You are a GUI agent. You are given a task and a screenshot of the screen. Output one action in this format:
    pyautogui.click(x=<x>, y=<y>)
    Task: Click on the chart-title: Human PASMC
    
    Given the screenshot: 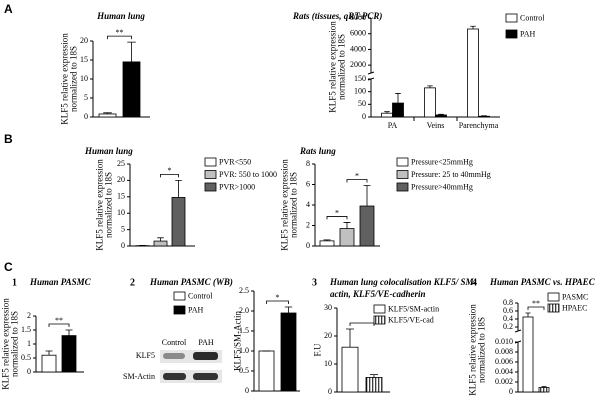 What is the action you would take?
    pyautogui.click(x=60, y=282)
    